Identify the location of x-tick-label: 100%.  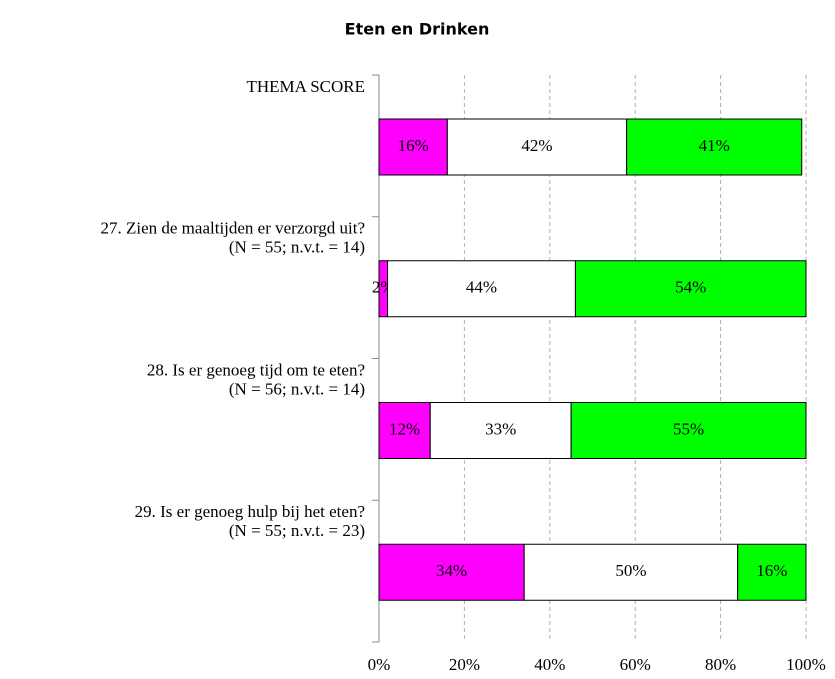
(806, 664).